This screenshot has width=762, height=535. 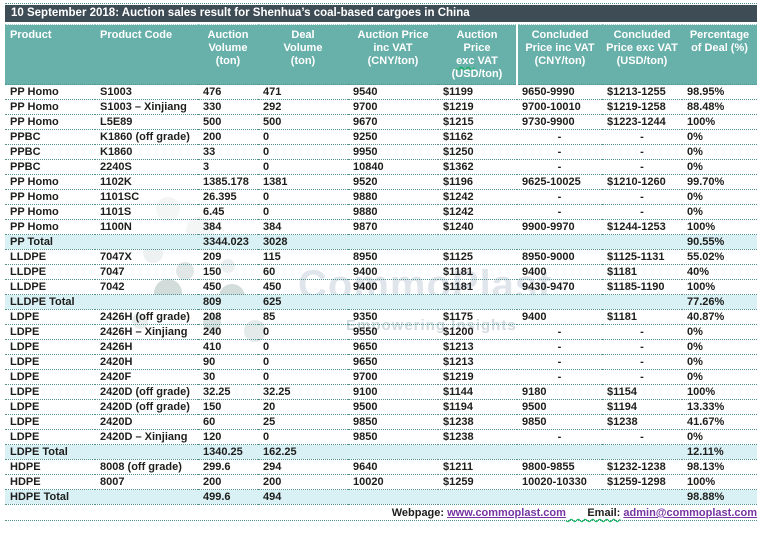 What do you see at coordinates (146, 122) in the screenshot?
I see `cell-product-code: L5E89` at bounding box center [146, 122].